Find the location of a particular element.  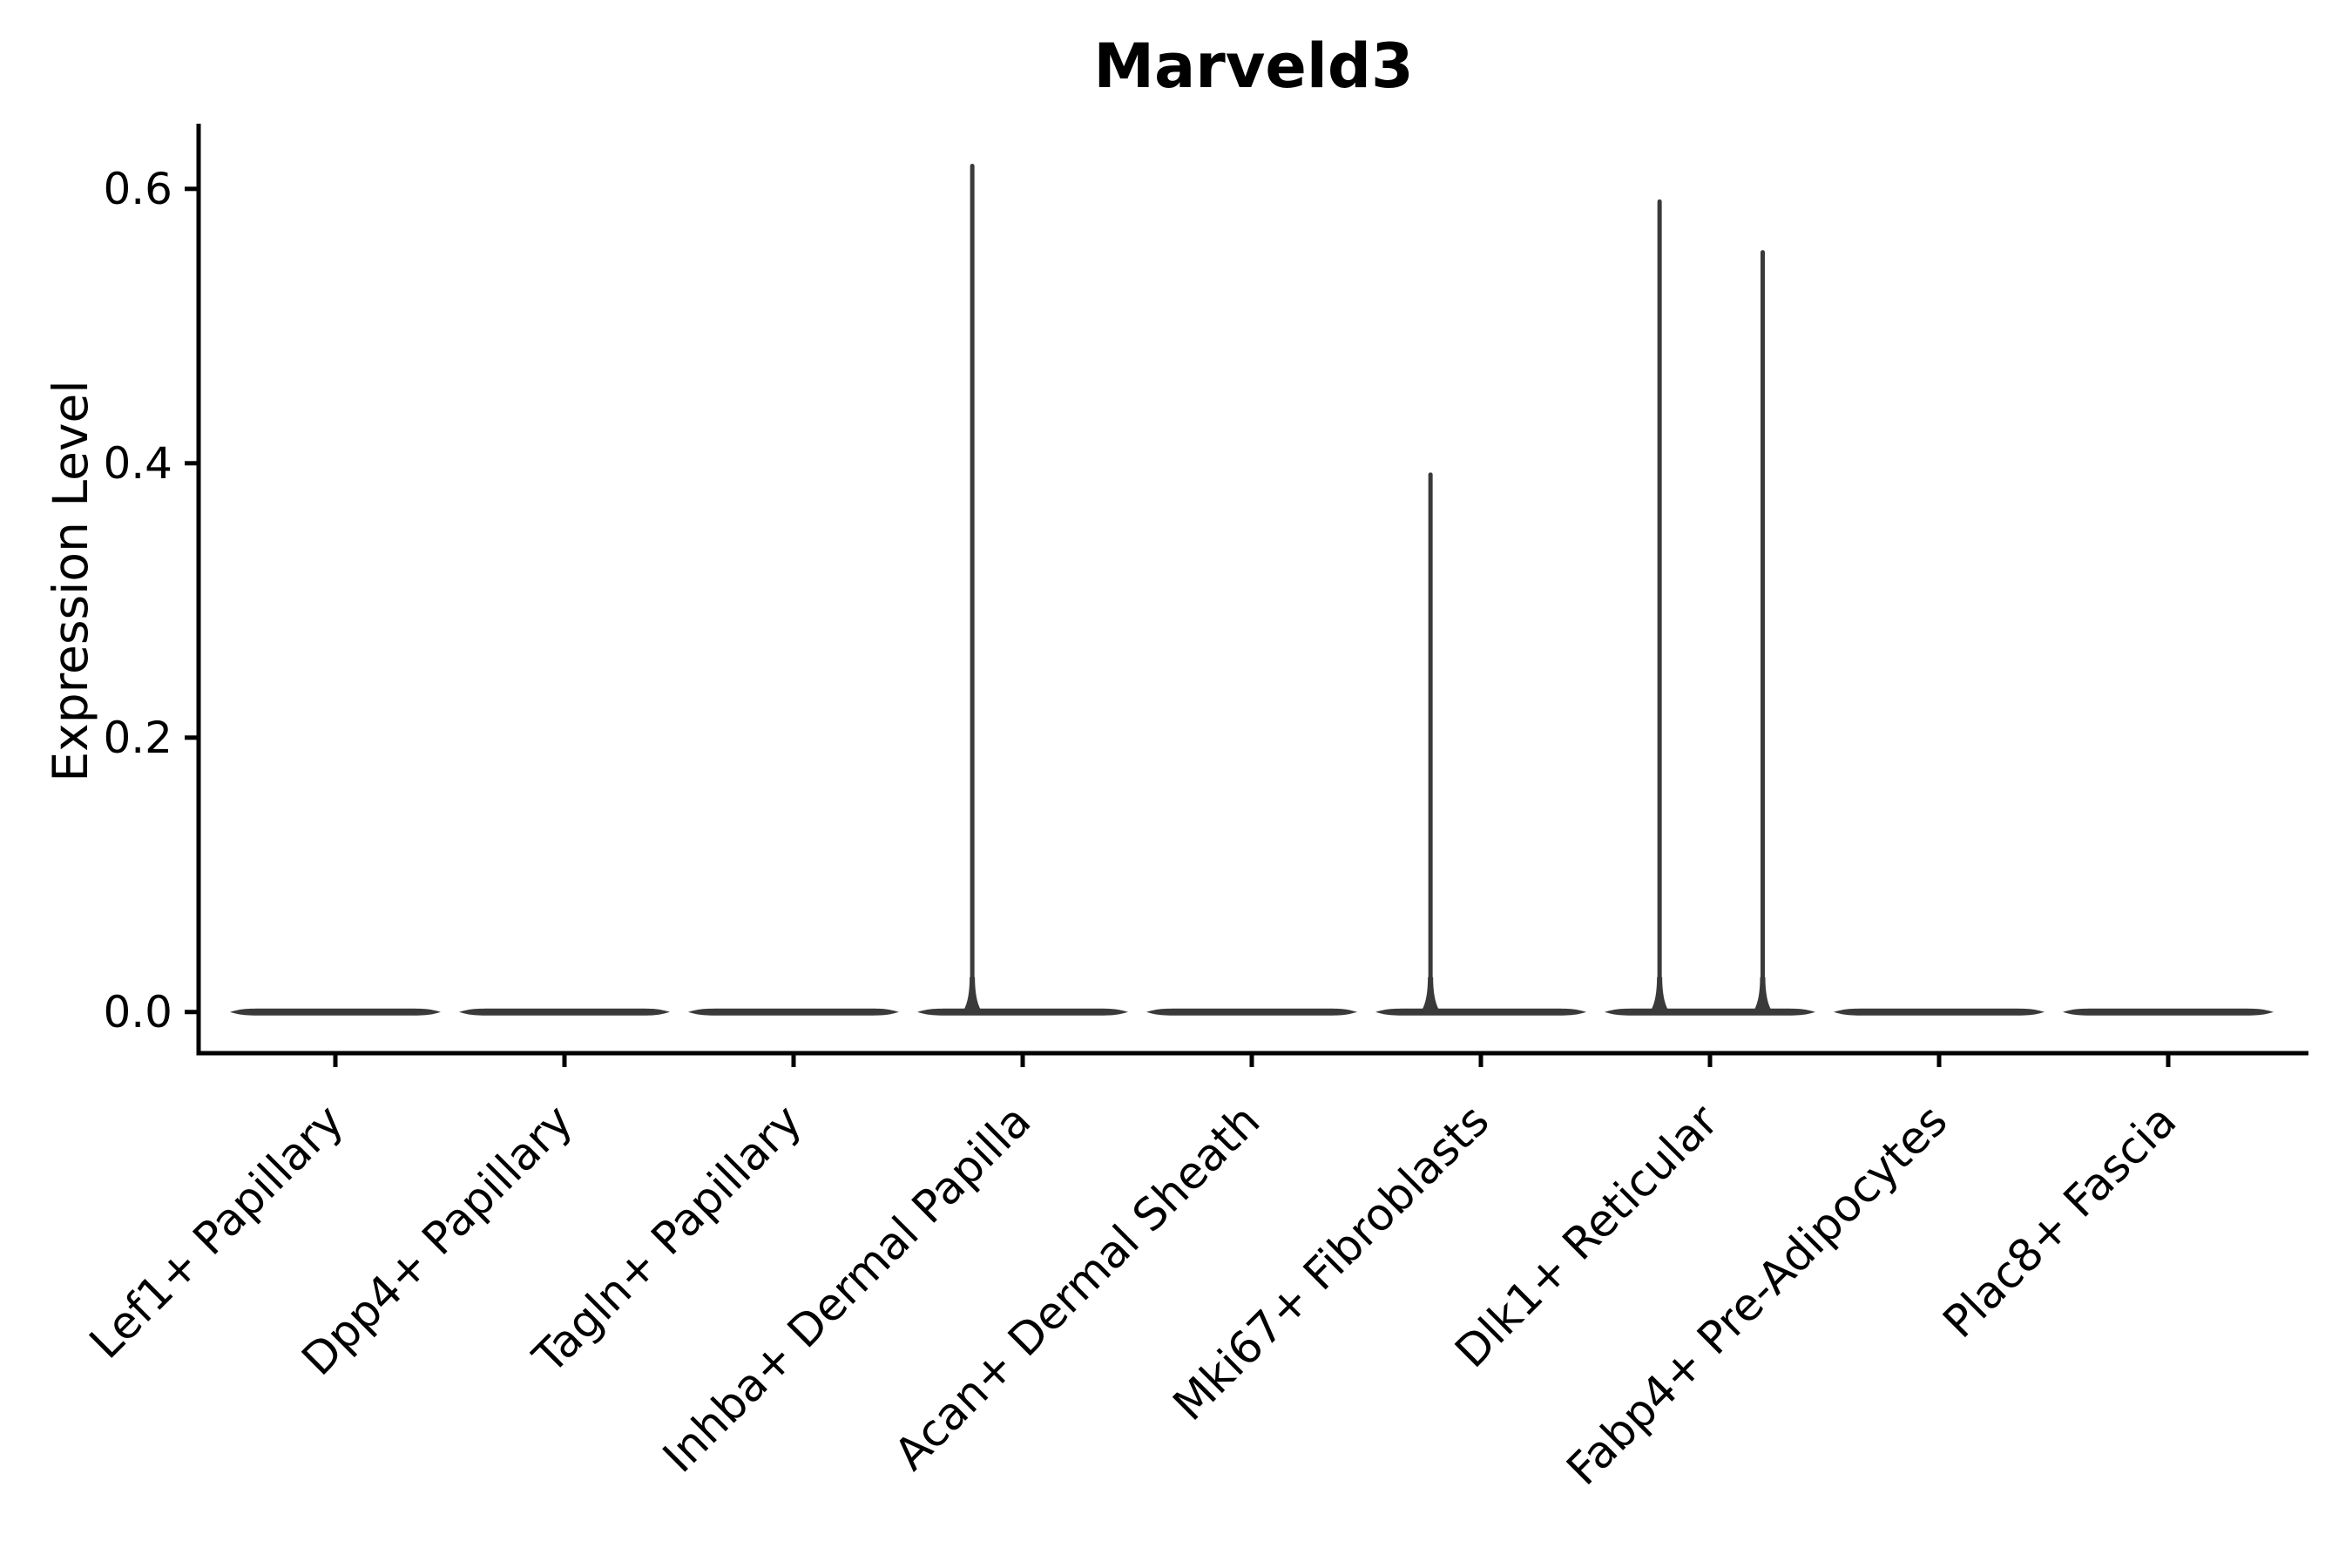

y-tick-label: 0.0 is located at coordinates (137, 1012).